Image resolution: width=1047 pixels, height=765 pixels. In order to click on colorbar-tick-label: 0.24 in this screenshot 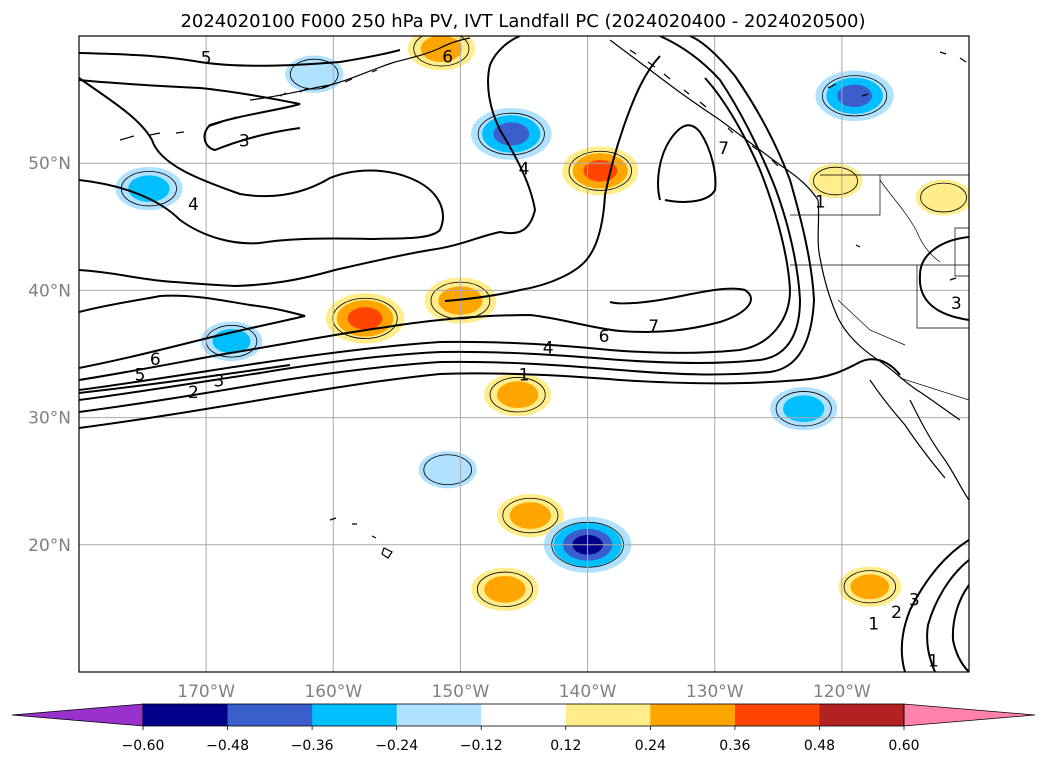, I will do `click(650, 746)`.